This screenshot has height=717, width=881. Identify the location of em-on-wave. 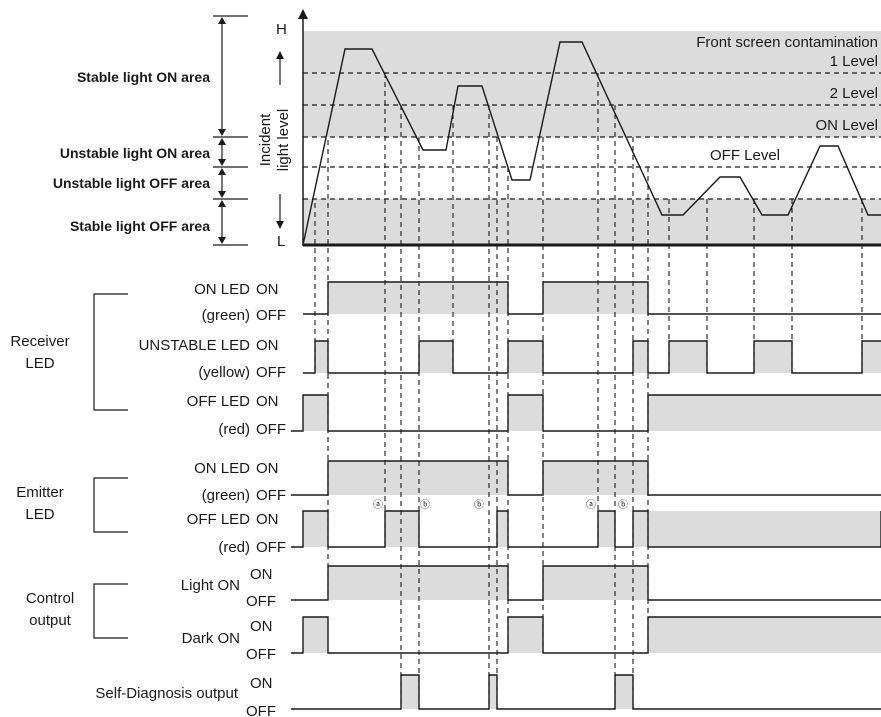
(586, 478).